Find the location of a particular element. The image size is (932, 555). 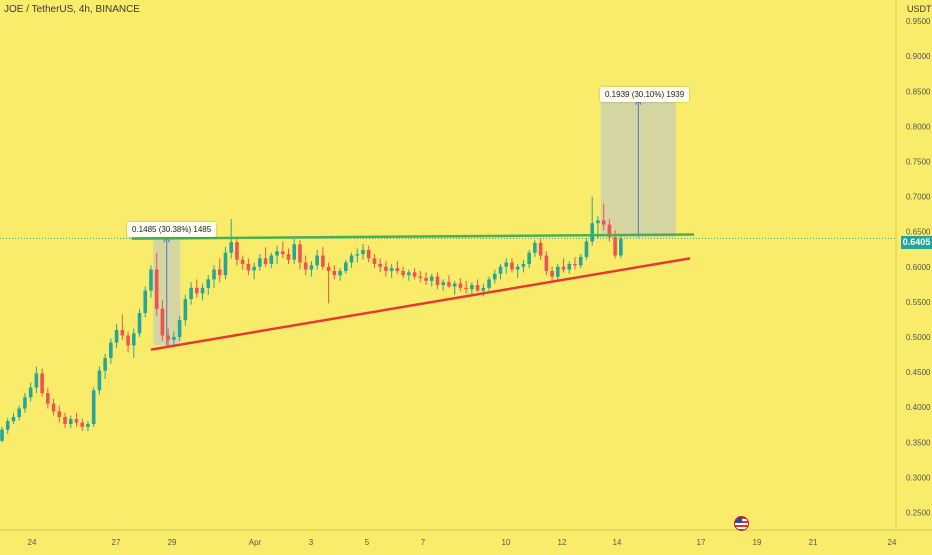

us-flag-icon is located at coordinates (741, 523).